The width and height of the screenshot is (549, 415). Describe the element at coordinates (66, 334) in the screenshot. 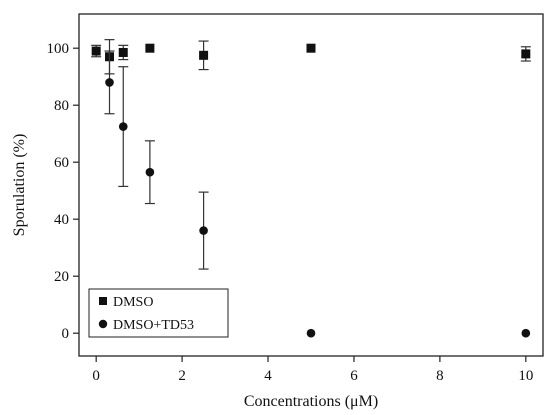

I see `y-tick-label: 0` at that location.